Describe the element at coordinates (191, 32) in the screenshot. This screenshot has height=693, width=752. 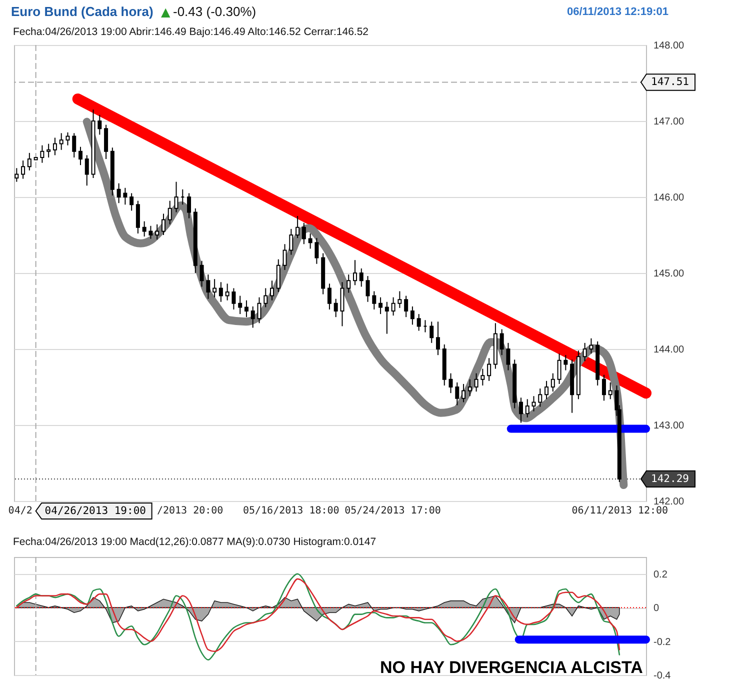
I see `text: Fecha:04/26/2013 19:00 Abrir:146.49 Bajo:146.49 Alto:146.52 Cerrar:146.52` at that location.